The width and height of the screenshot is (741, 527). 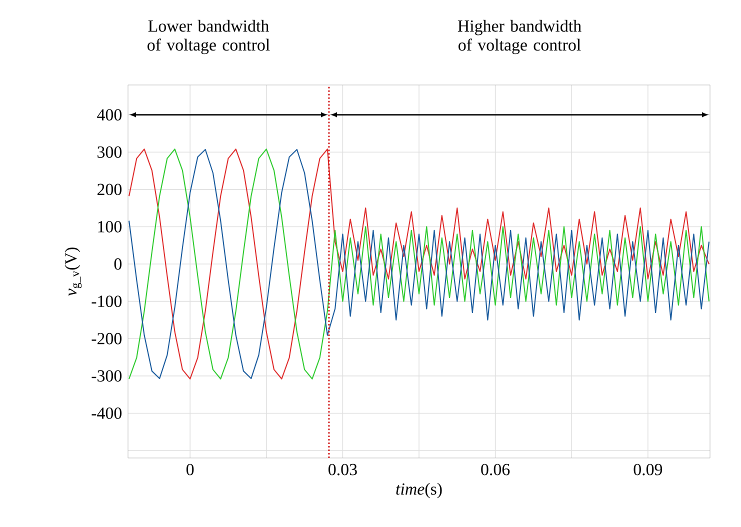 I want to click on text: Lower bandwidth of voltage control, so click(x=209, y=37).